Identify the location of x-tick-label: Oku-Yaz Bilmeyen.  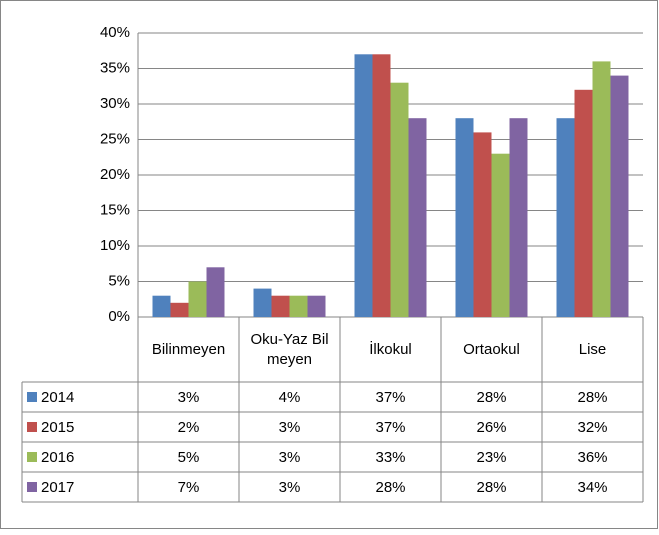
(289, 349).